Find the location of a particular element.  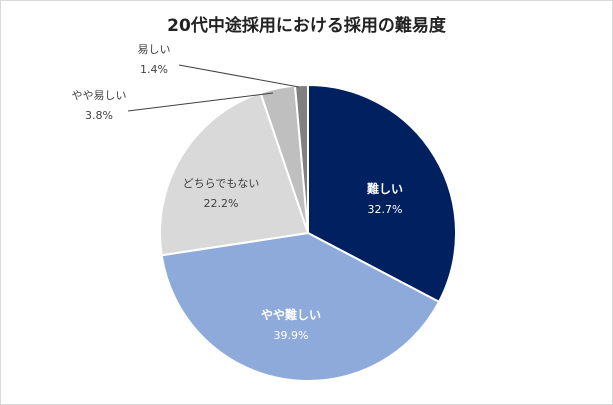

slice-value-label: 22.2% is located at coordinates (221, 203).